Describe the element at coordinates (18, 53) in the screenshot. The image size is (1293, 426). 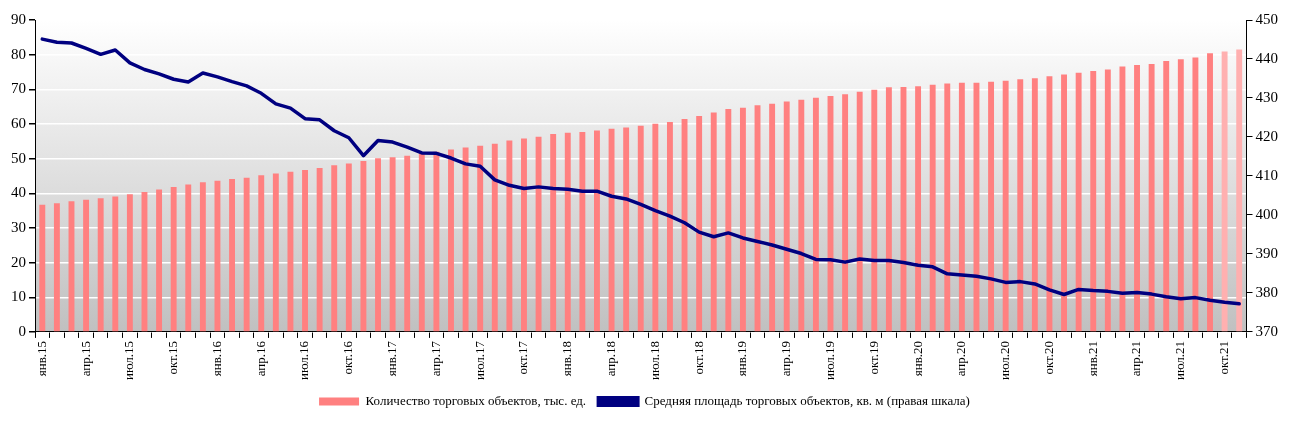
I see `y-tick-label: 80` at that location.